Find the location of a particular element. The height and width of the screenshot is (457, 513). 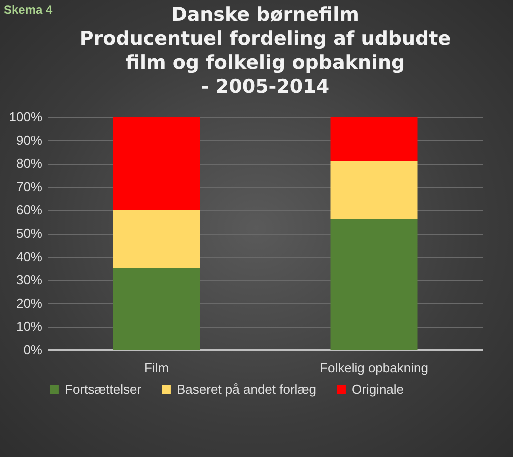

legend-label: Fortsættelser is located at coordinates (103, 389).